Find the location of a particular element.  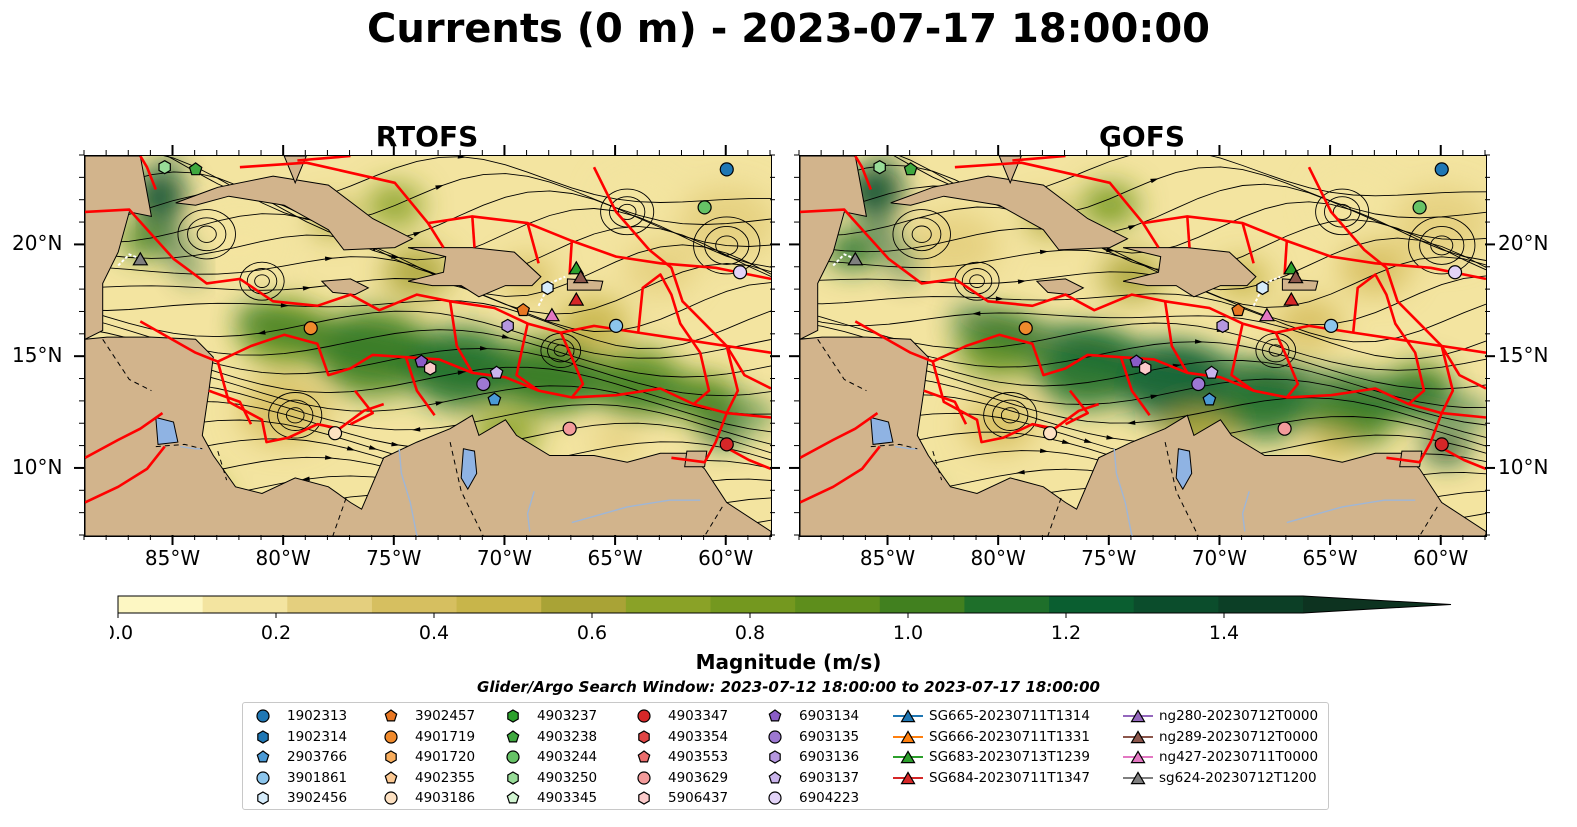

legend-label: 4903244 is located at coordinates (567, 757).